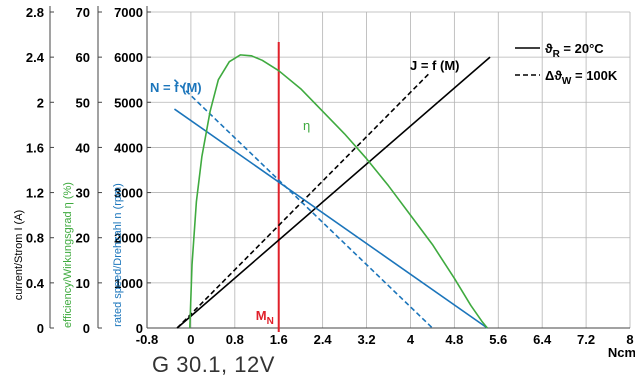 The image size is (635, 390). What do you see at coordinates (83, 57) in the screenshot?
I see `efficiency-tick-label: 60` at bounding box center [83, 57].